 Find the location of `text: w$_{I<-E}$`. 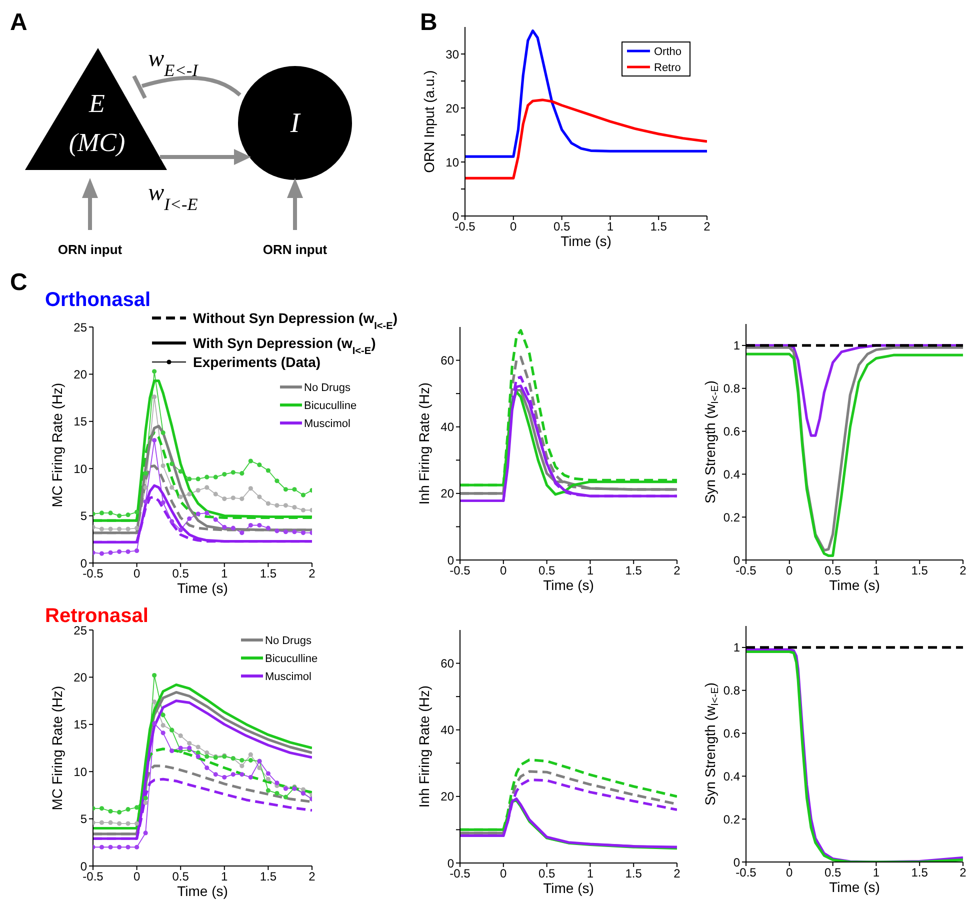

text: w$_{I<-E}$ is located at coordinates (173, 197).